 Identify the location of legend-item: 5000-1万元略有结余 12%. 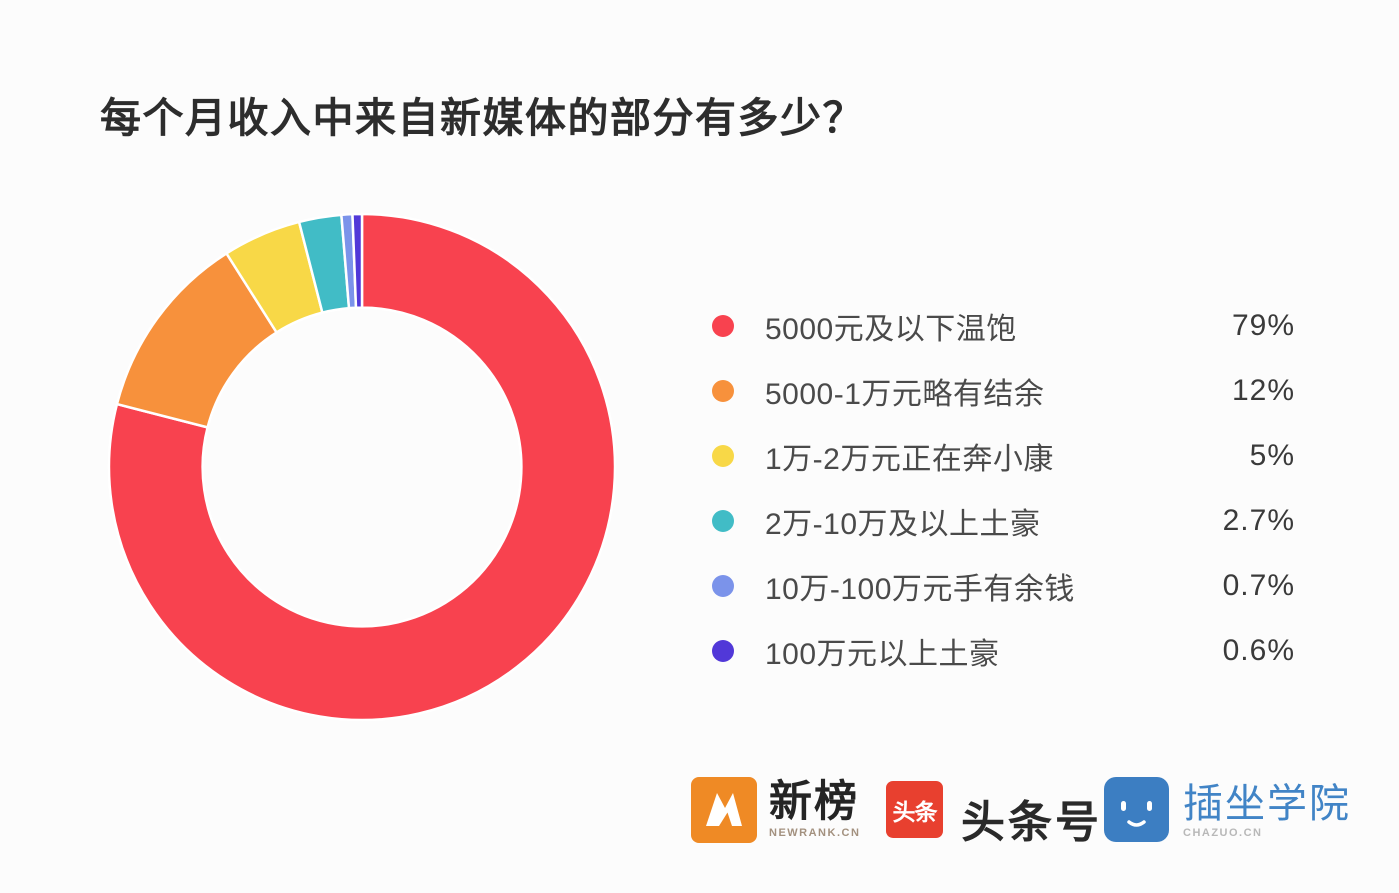
(1000, 390).